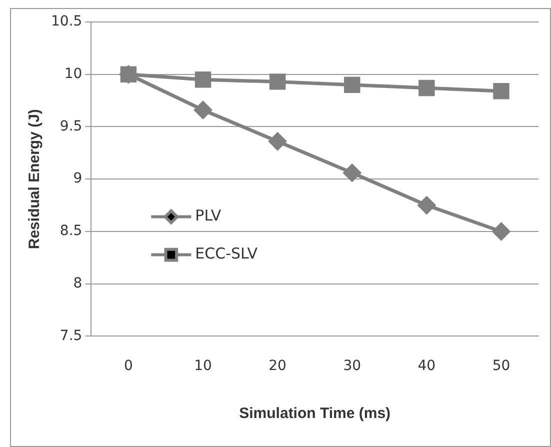  What do you see at coordinates (352, 366) in the screenshot?
I see `x-tick-label: 30` at bounding box center [352, 366].